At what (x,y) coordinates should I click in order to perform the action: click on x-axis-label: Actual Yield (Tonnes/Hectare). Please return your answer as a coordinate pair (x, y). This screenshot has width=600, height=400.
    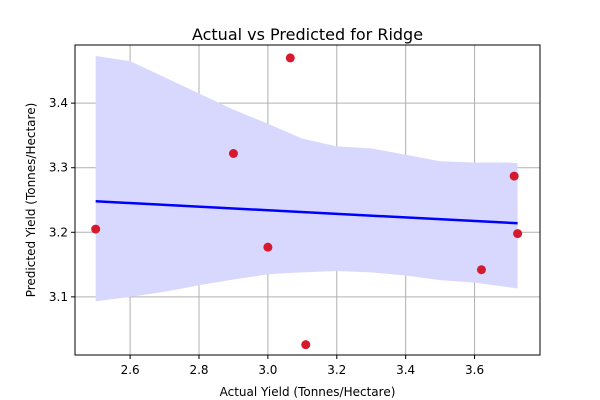
    Looking at the image, I should click on (308, 392).